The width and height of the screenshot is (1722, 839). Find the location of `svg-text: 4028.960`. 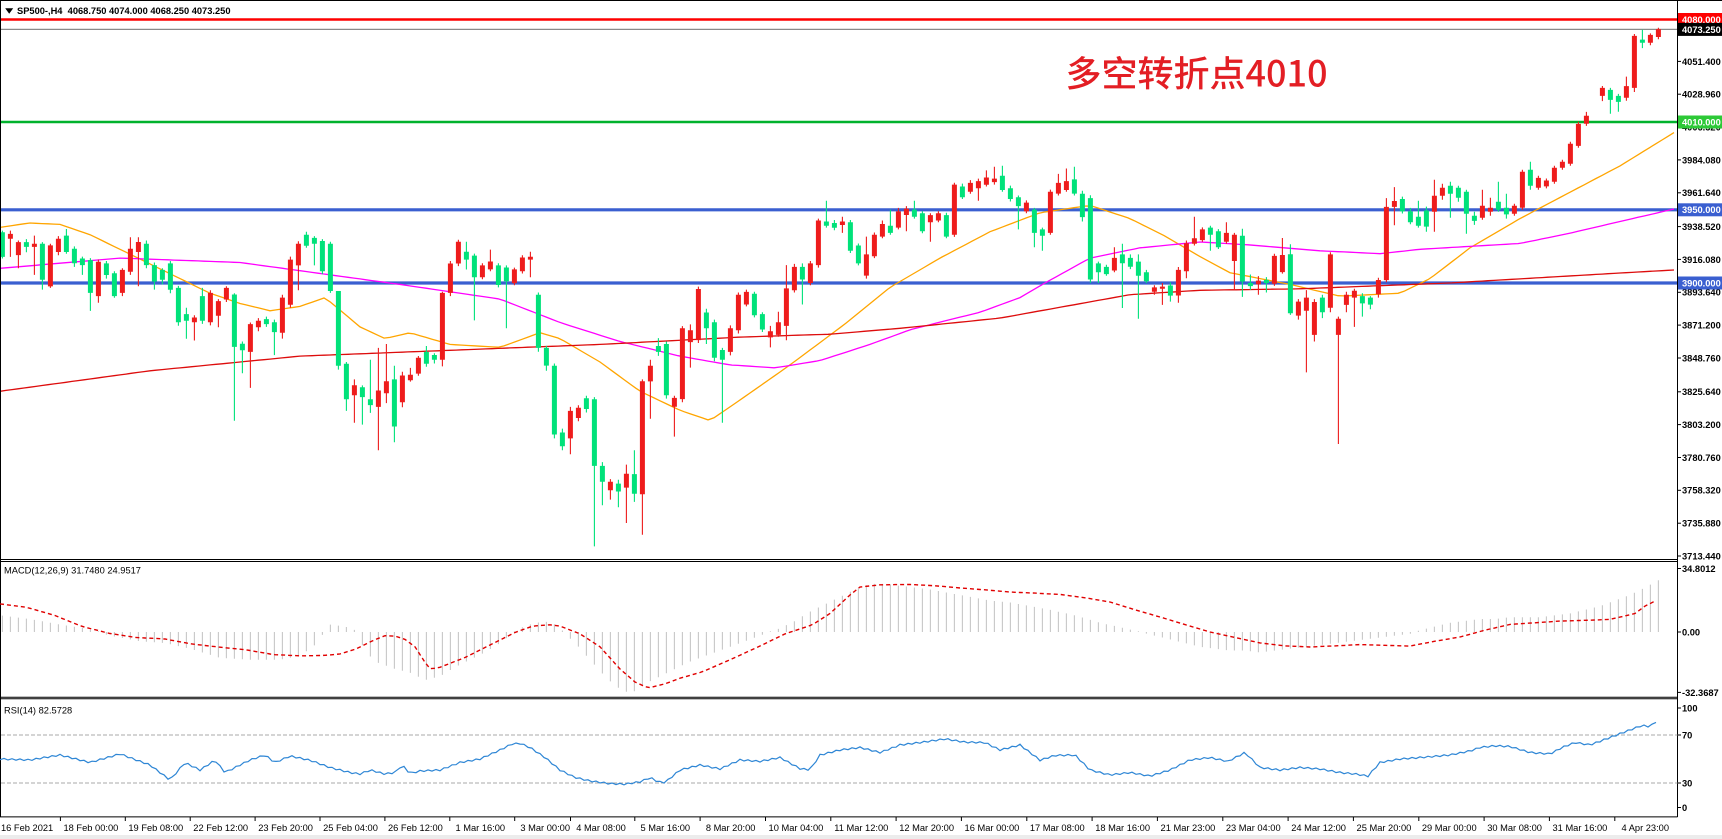

svg-text: 4028.960 is located at coordinates (1701, 95).